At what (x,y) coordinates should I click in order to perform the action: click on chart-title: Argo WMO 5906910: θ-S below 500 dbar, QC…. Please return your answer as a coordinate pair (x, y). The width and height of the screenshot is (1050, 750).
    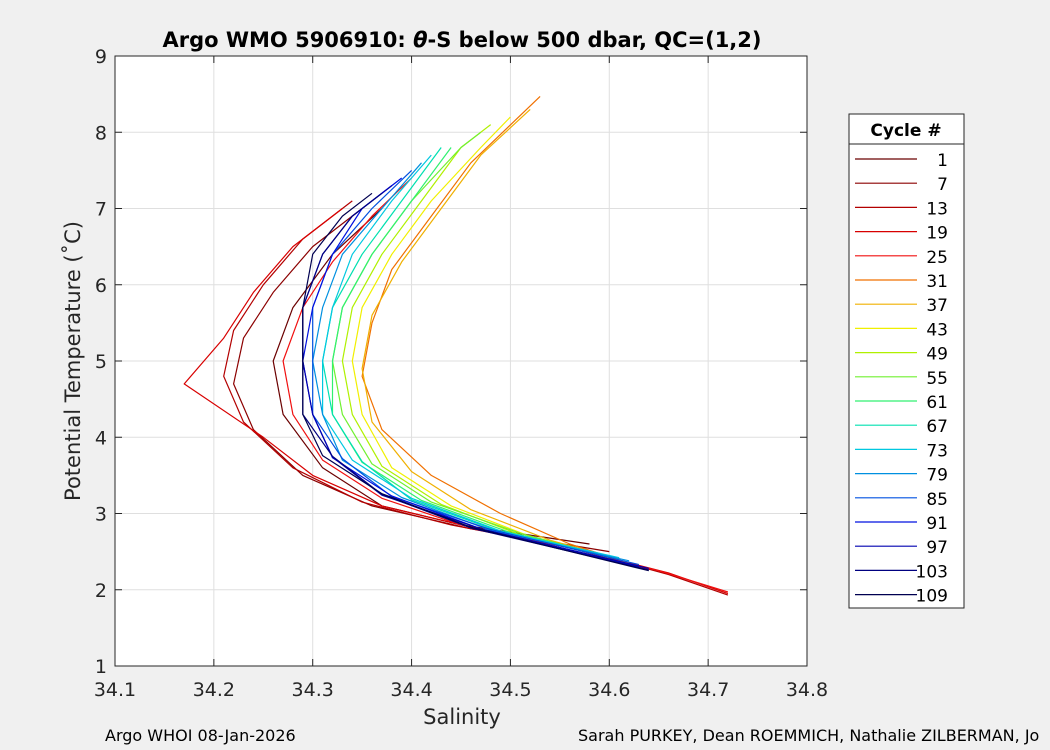
    Looking at the image, I should click on (461, 40).